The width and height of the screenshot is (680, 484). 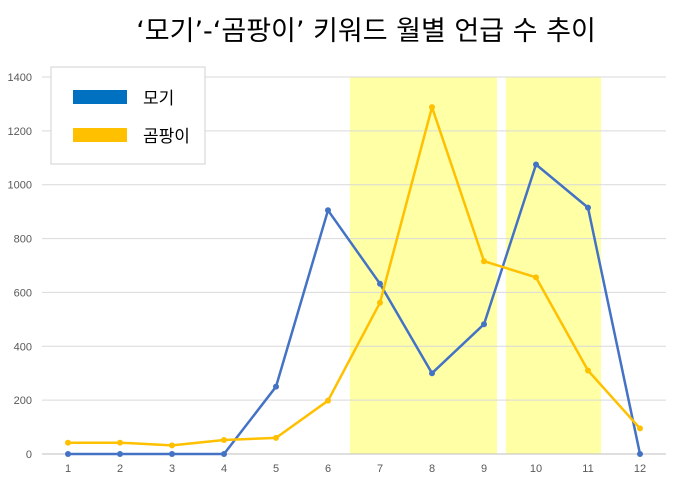 What do you see at coordinates (432, 469) in the screenshot?
I see `x-tick-label: 8` at bounding box center [432, 469].